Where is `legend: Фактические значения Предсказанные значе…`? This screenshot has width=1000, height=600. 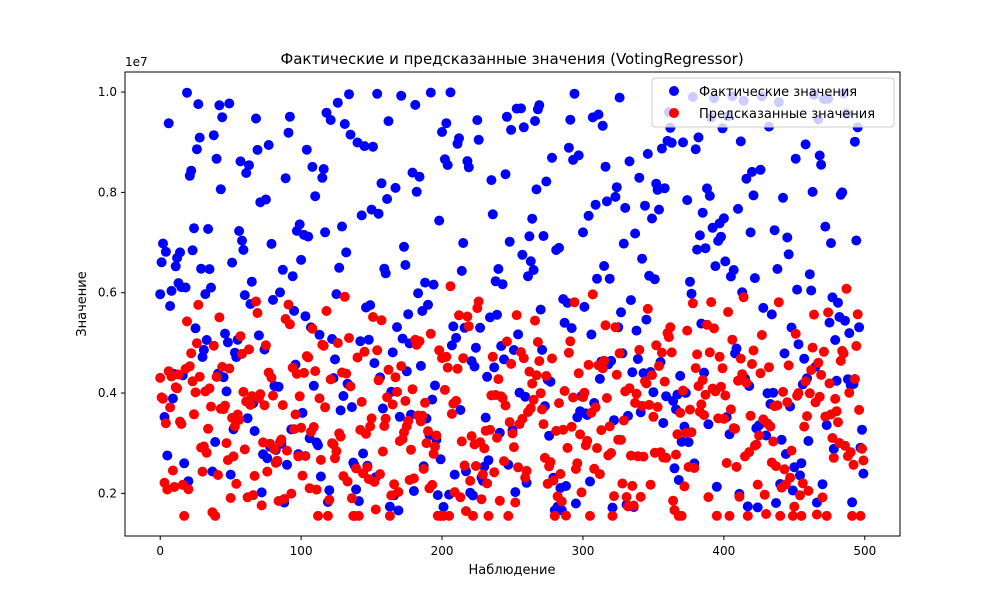 legend: Фактические значения Предсказанные значе… is located at coordinates (773, 102).